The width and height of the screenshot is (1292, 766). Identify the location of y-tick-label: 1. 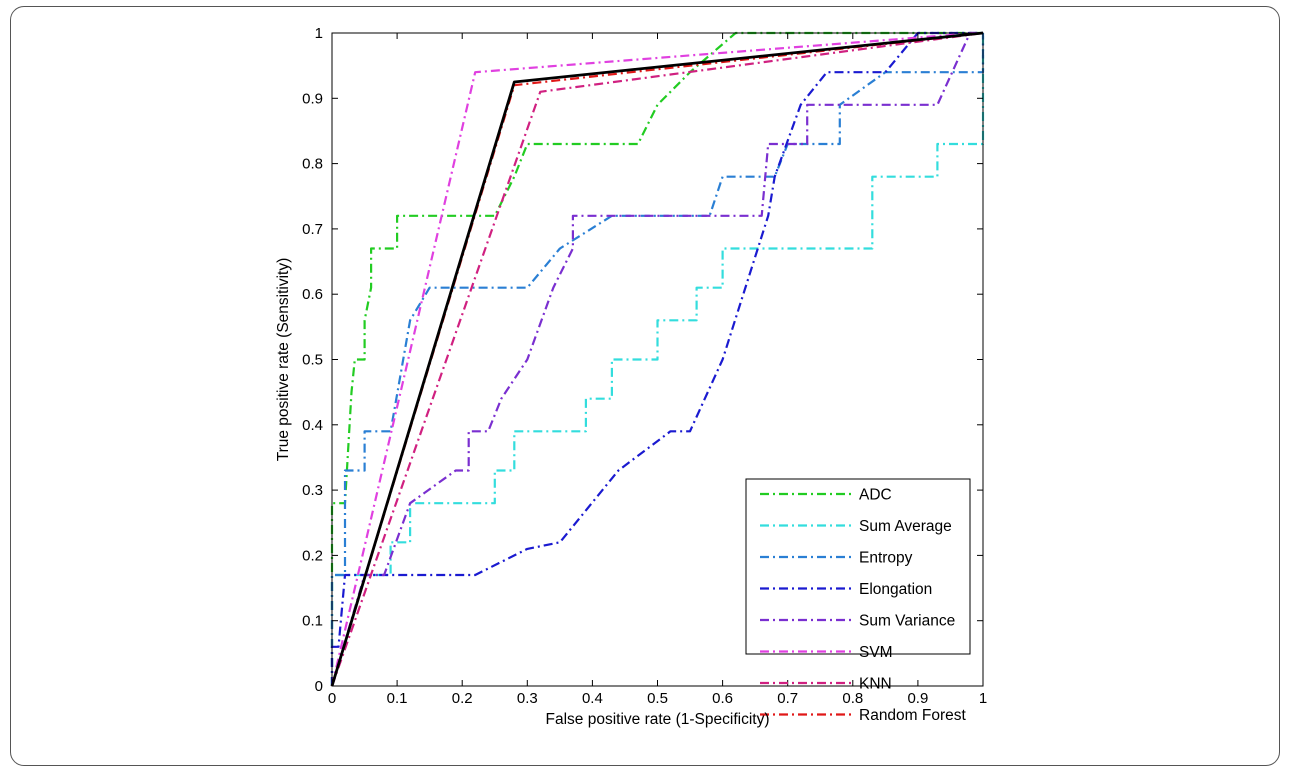
(319, 33).